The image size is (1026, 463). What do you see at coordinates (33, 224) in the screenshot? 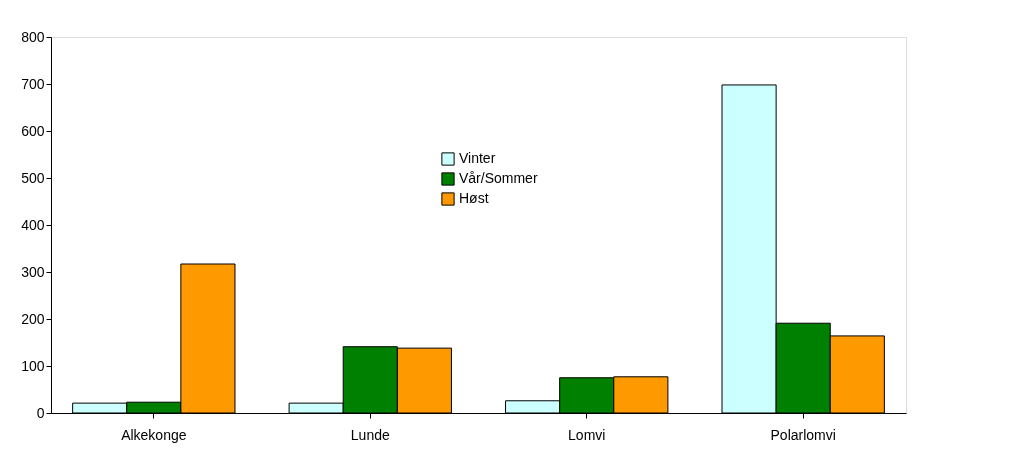
I see `y-tick-label: 400` at bounding box center [33, 224].